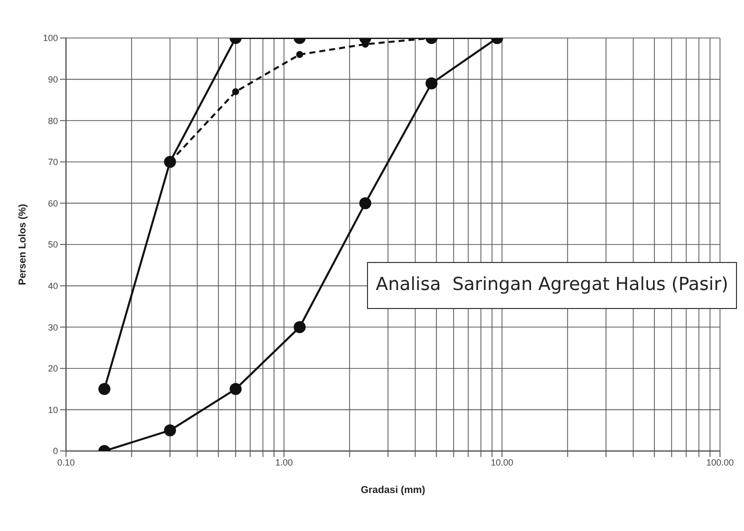 The width and height of the screenshot is (744, 531). Describe the element at coordinates (552, 285) in the screenshot. I see `annotation: Analisa Saringan Agregat Halus (Pasir)` at that location.